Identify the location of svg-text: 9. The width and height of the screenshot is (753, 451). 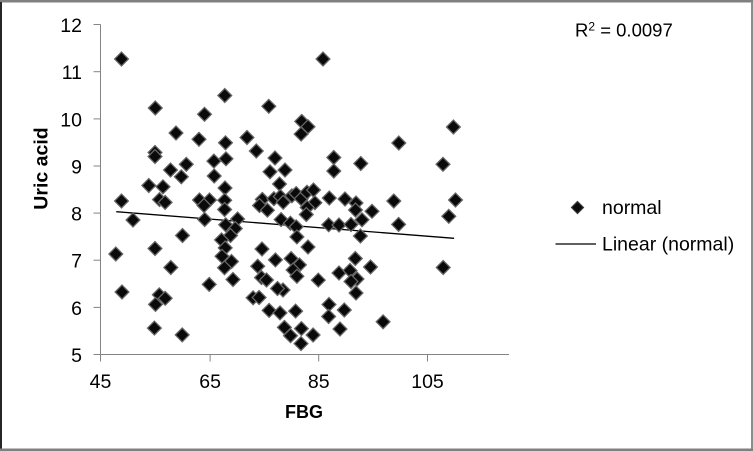
(76, 168).